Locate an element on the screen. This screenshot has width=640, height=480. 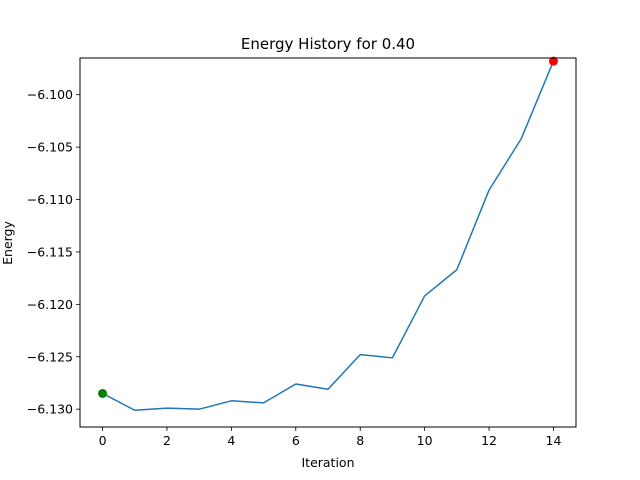
chart-title: Energy History for 0.40 is located at coordinates (328, 44).